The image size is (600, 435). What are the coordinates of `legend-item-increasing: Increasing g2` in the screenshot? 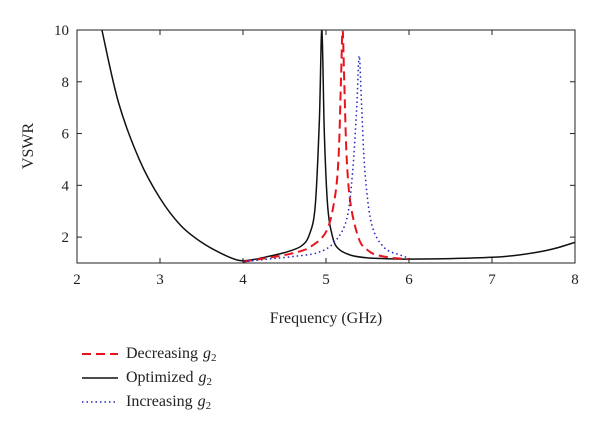 It's located at (149, 402).